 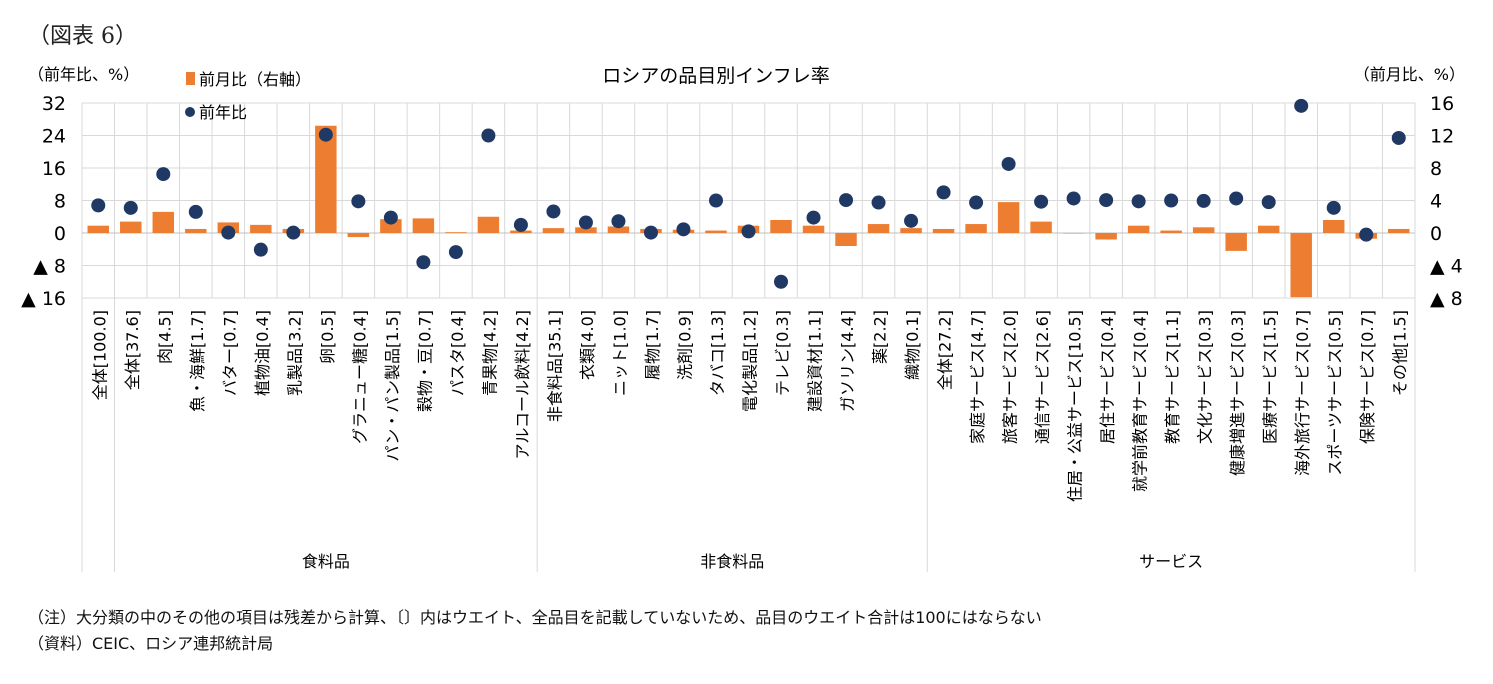 I want to click on category-label: 全体[37.6], so click(x=132, y=350).